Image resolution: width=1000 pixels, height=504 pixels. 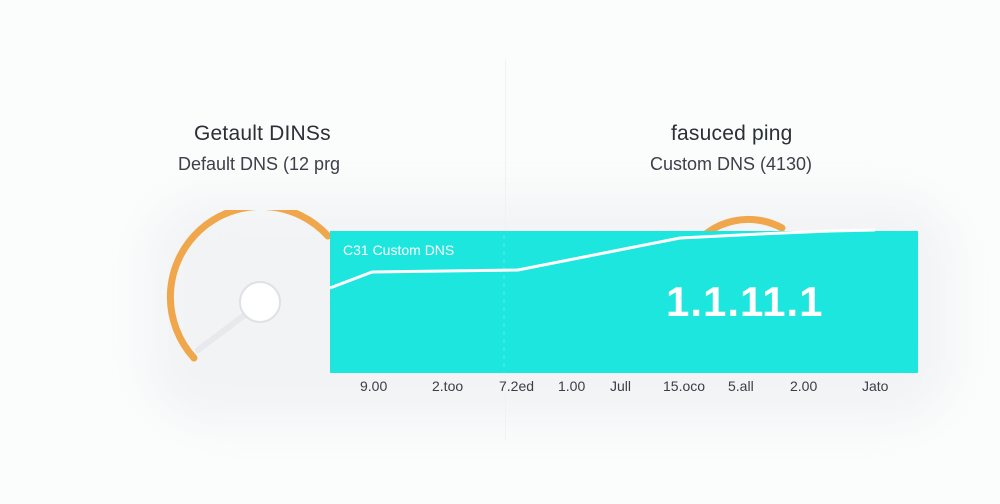 What do you see at coordinates (621, 386) in the screenshot?
I see `x-tick: Jull` at bounding box center [621, 386].